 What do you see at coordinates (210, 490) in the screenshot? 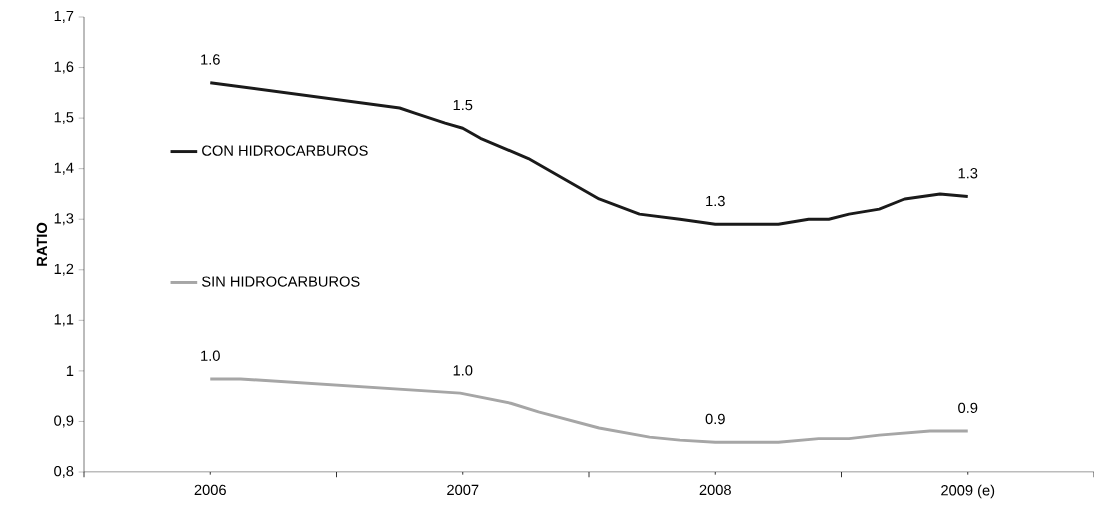
I see `x-tick-label: 2006` at bounding box center [210, 490].